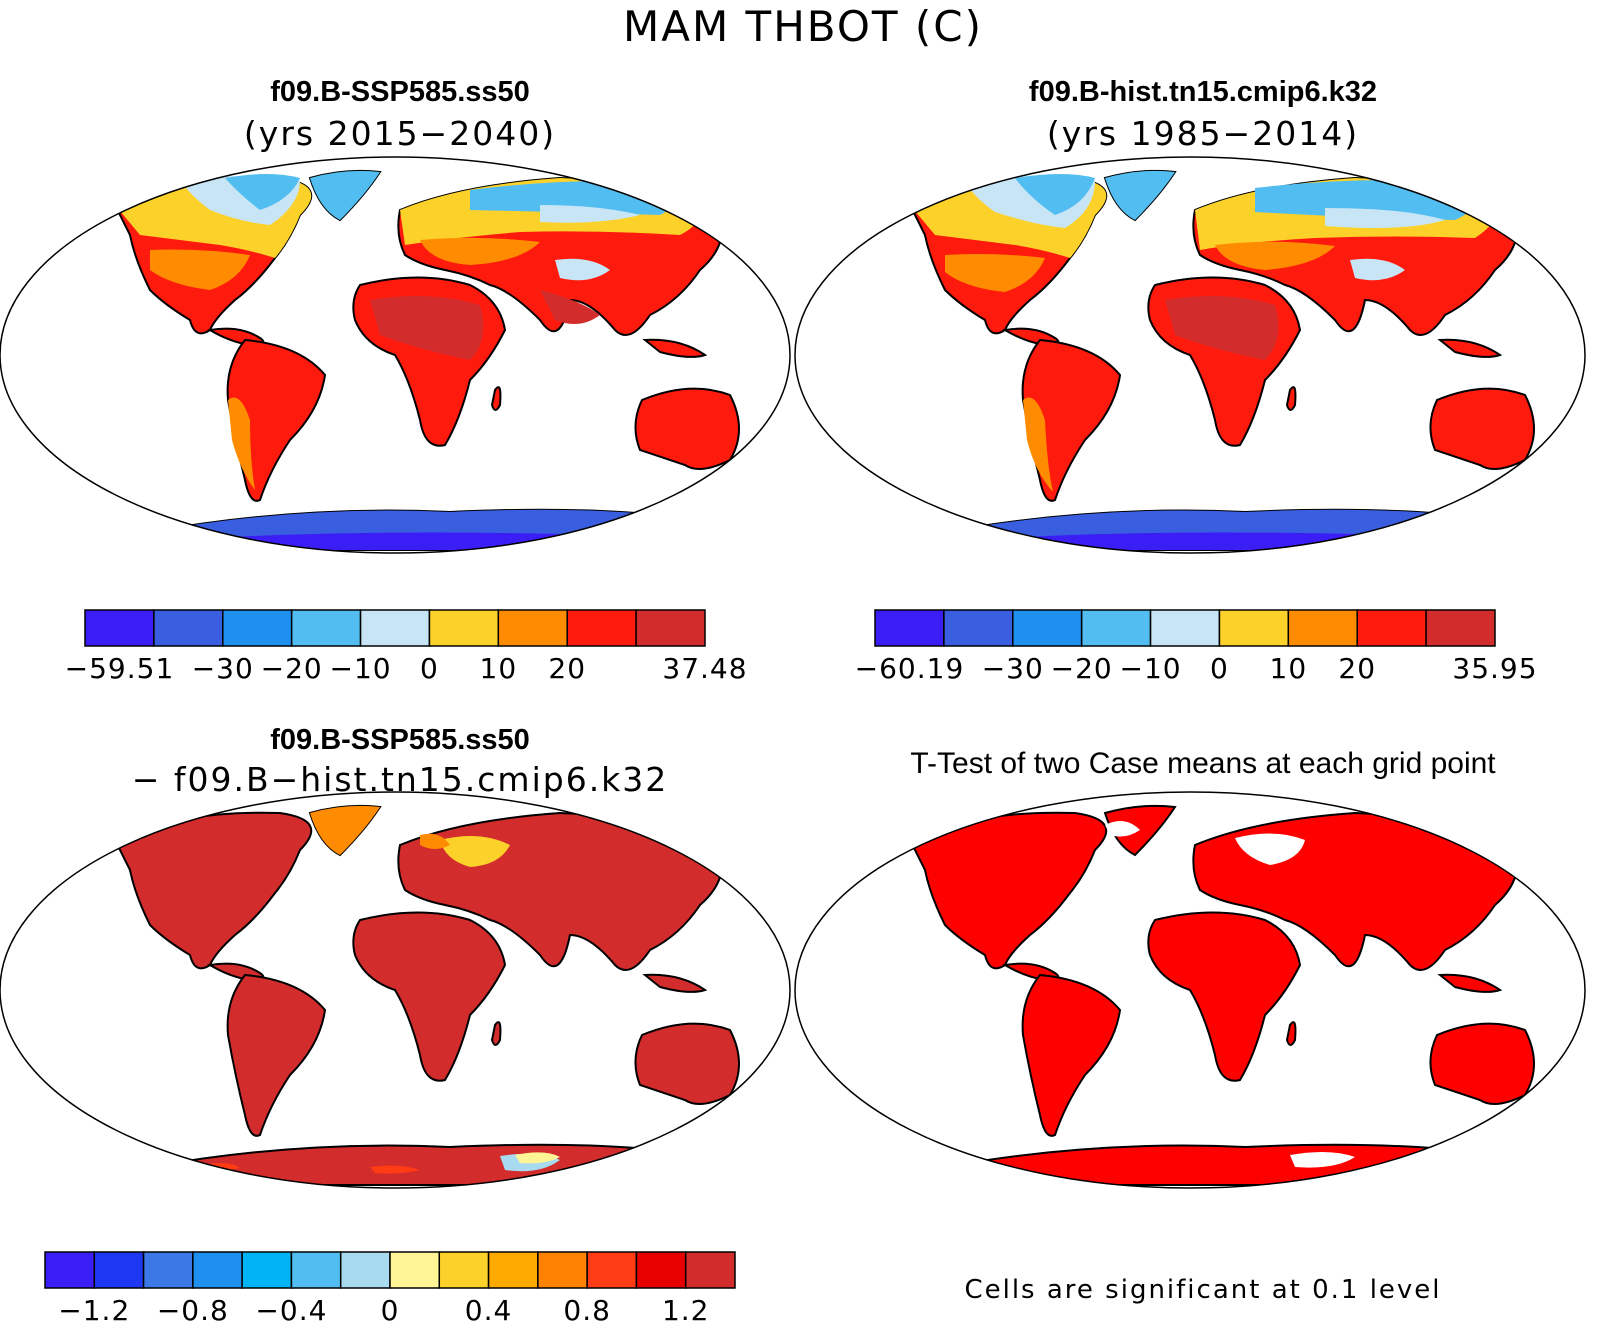 Image resolution: width=1606 pixels, height=1332 pixels. I want to click on colorbar-tick-label: 0.4, so click(489, 1310).